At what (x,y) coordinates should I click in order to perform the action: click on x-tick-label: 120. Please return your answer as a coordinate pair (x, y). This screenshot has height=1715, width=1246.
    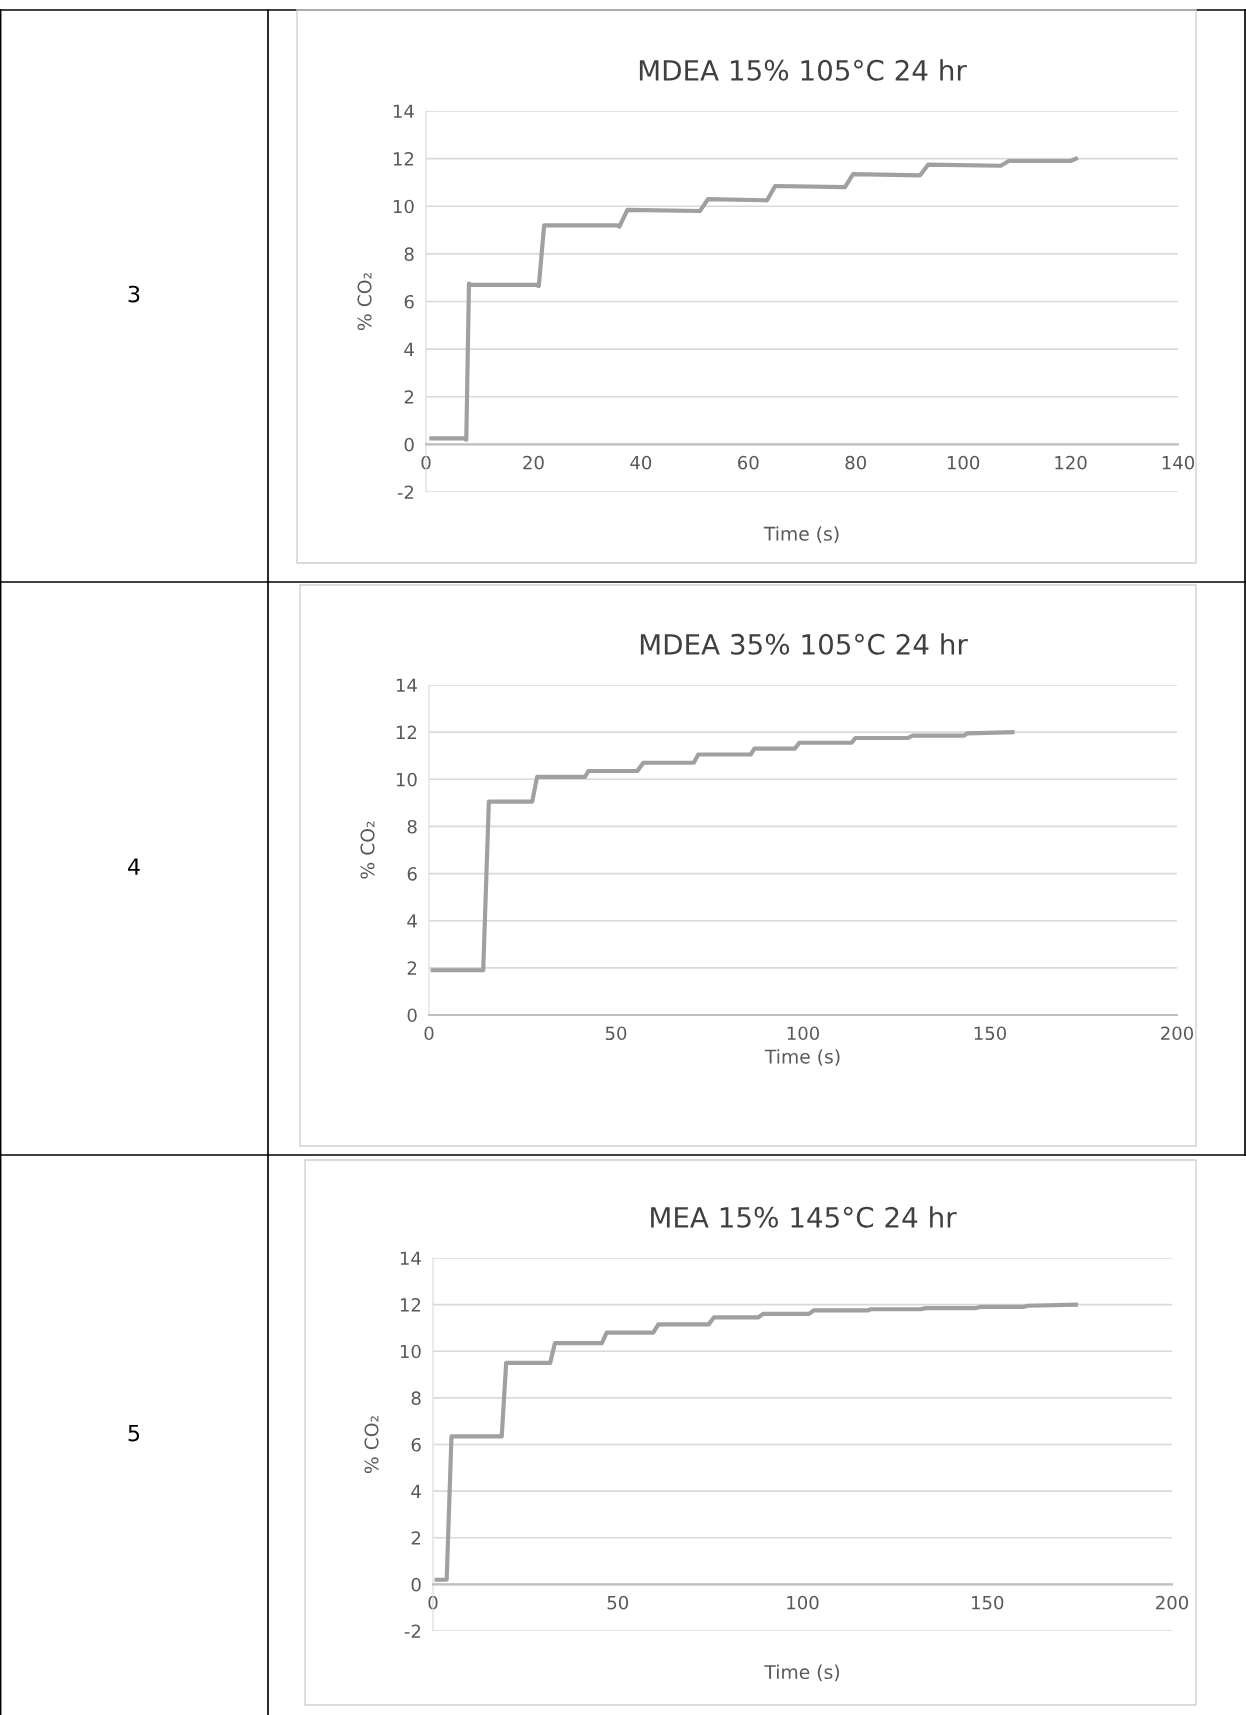
    Looking at the image, I should click on (1071, 462).